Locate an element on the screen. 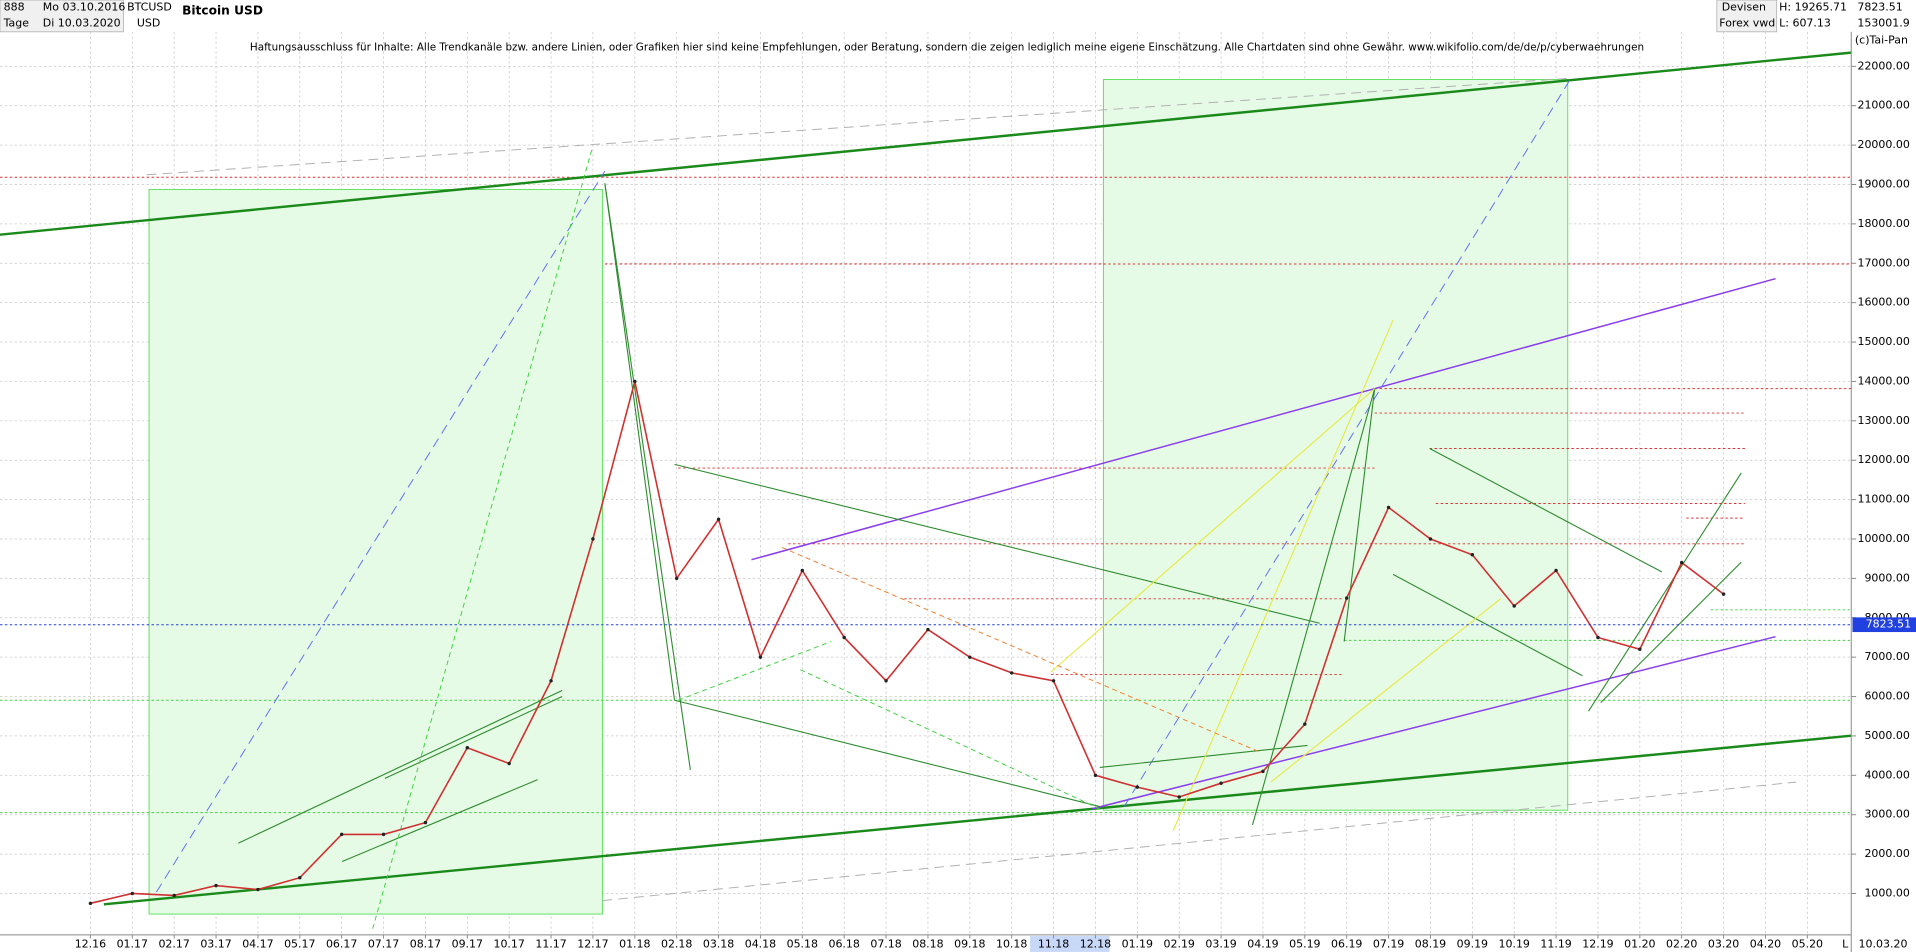  x-tick-label: 03.20 is located at coordinates (1723, 944).